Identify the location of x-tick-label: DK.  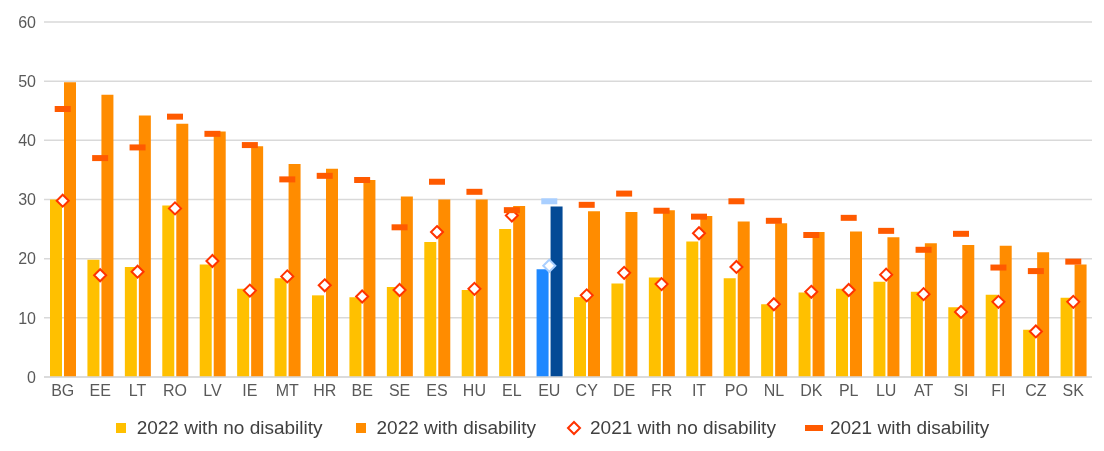
(811, 391).